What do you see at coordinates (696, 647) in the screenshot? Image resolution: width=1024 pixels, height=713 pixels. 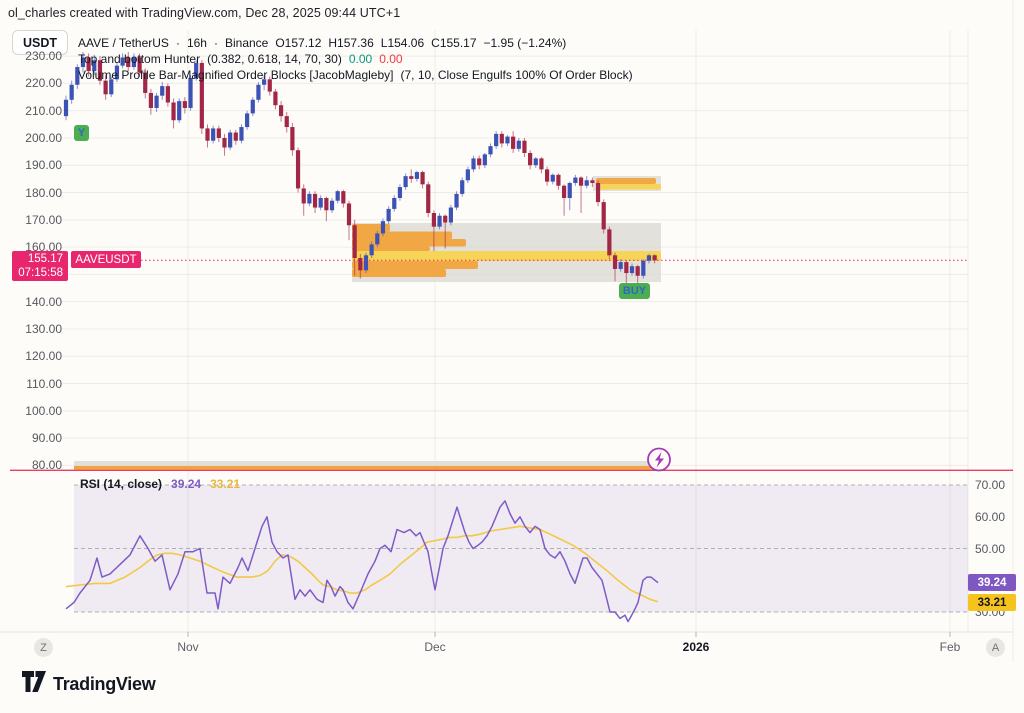 I see `time-axis-label: 2026` at bounding box center [696, 647].